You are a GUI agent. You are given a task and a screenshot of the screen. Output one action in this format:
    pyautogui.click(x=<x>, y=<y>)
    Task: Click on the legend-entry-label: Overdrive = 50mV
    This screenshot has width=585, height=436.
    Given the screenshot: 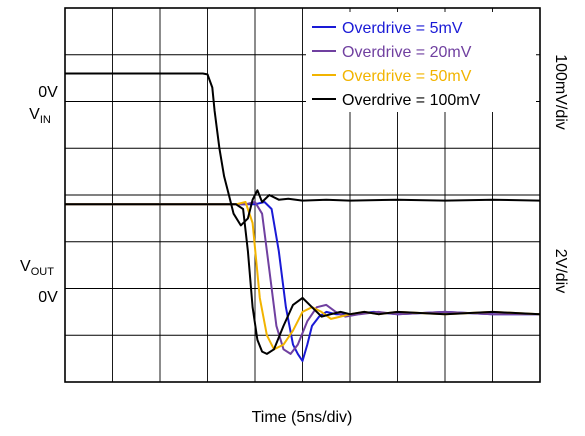 What is the action you would take?
    pyautogui.click(x=407, y=76)
    